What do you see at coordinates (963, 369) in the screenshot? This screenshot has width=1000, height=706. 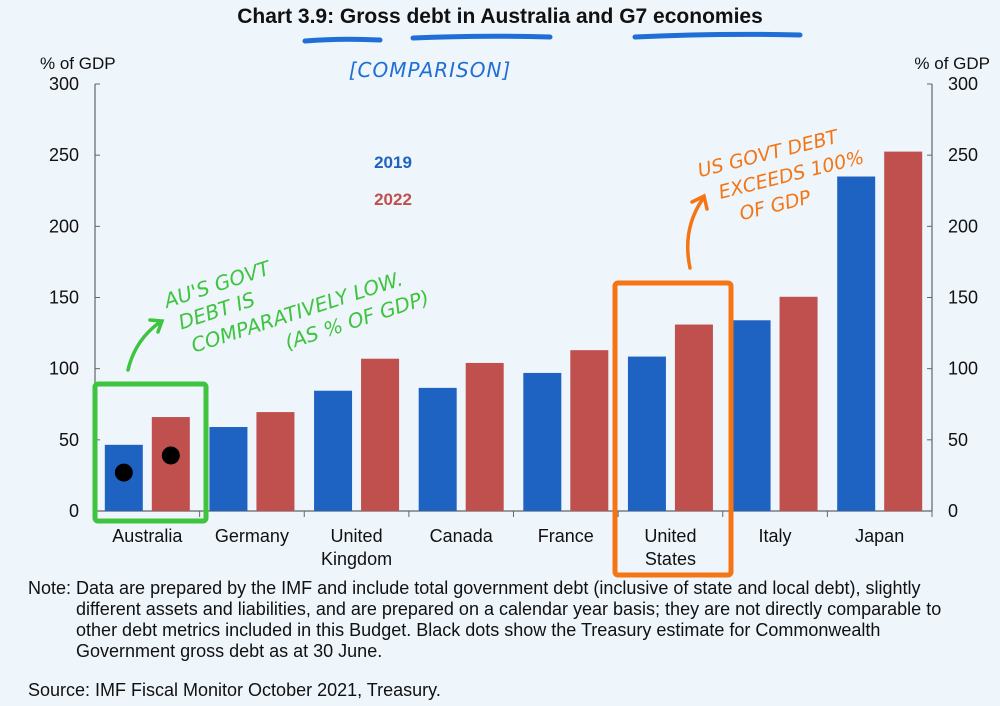 I see `y-tick-label-right: 100` at bounding box center [963, 369].